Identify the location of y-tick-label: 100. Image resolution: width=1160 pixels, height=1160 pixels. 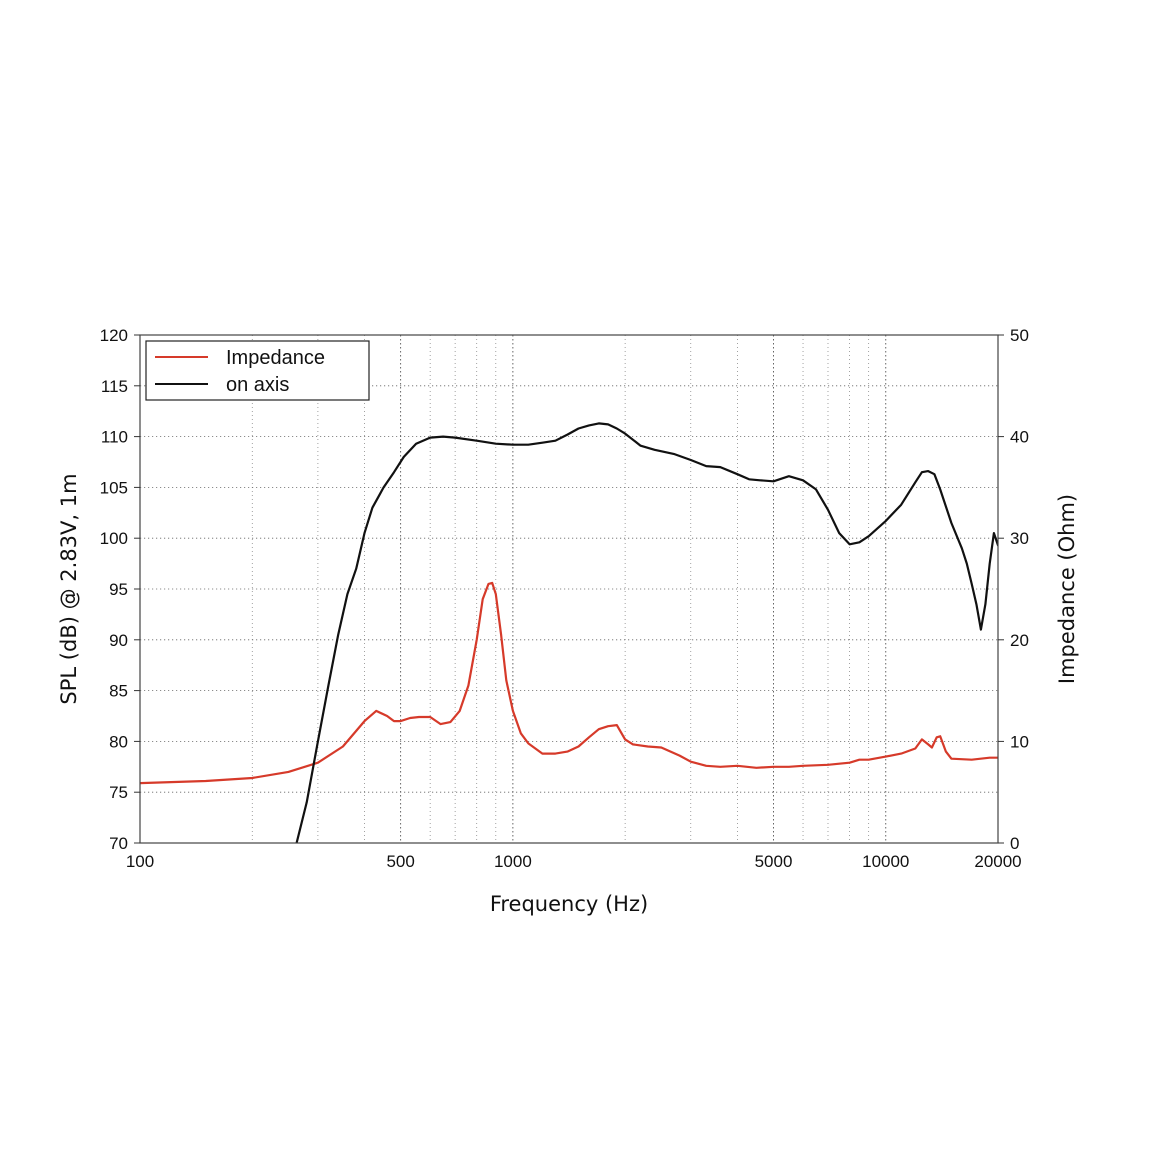
(114, 538).